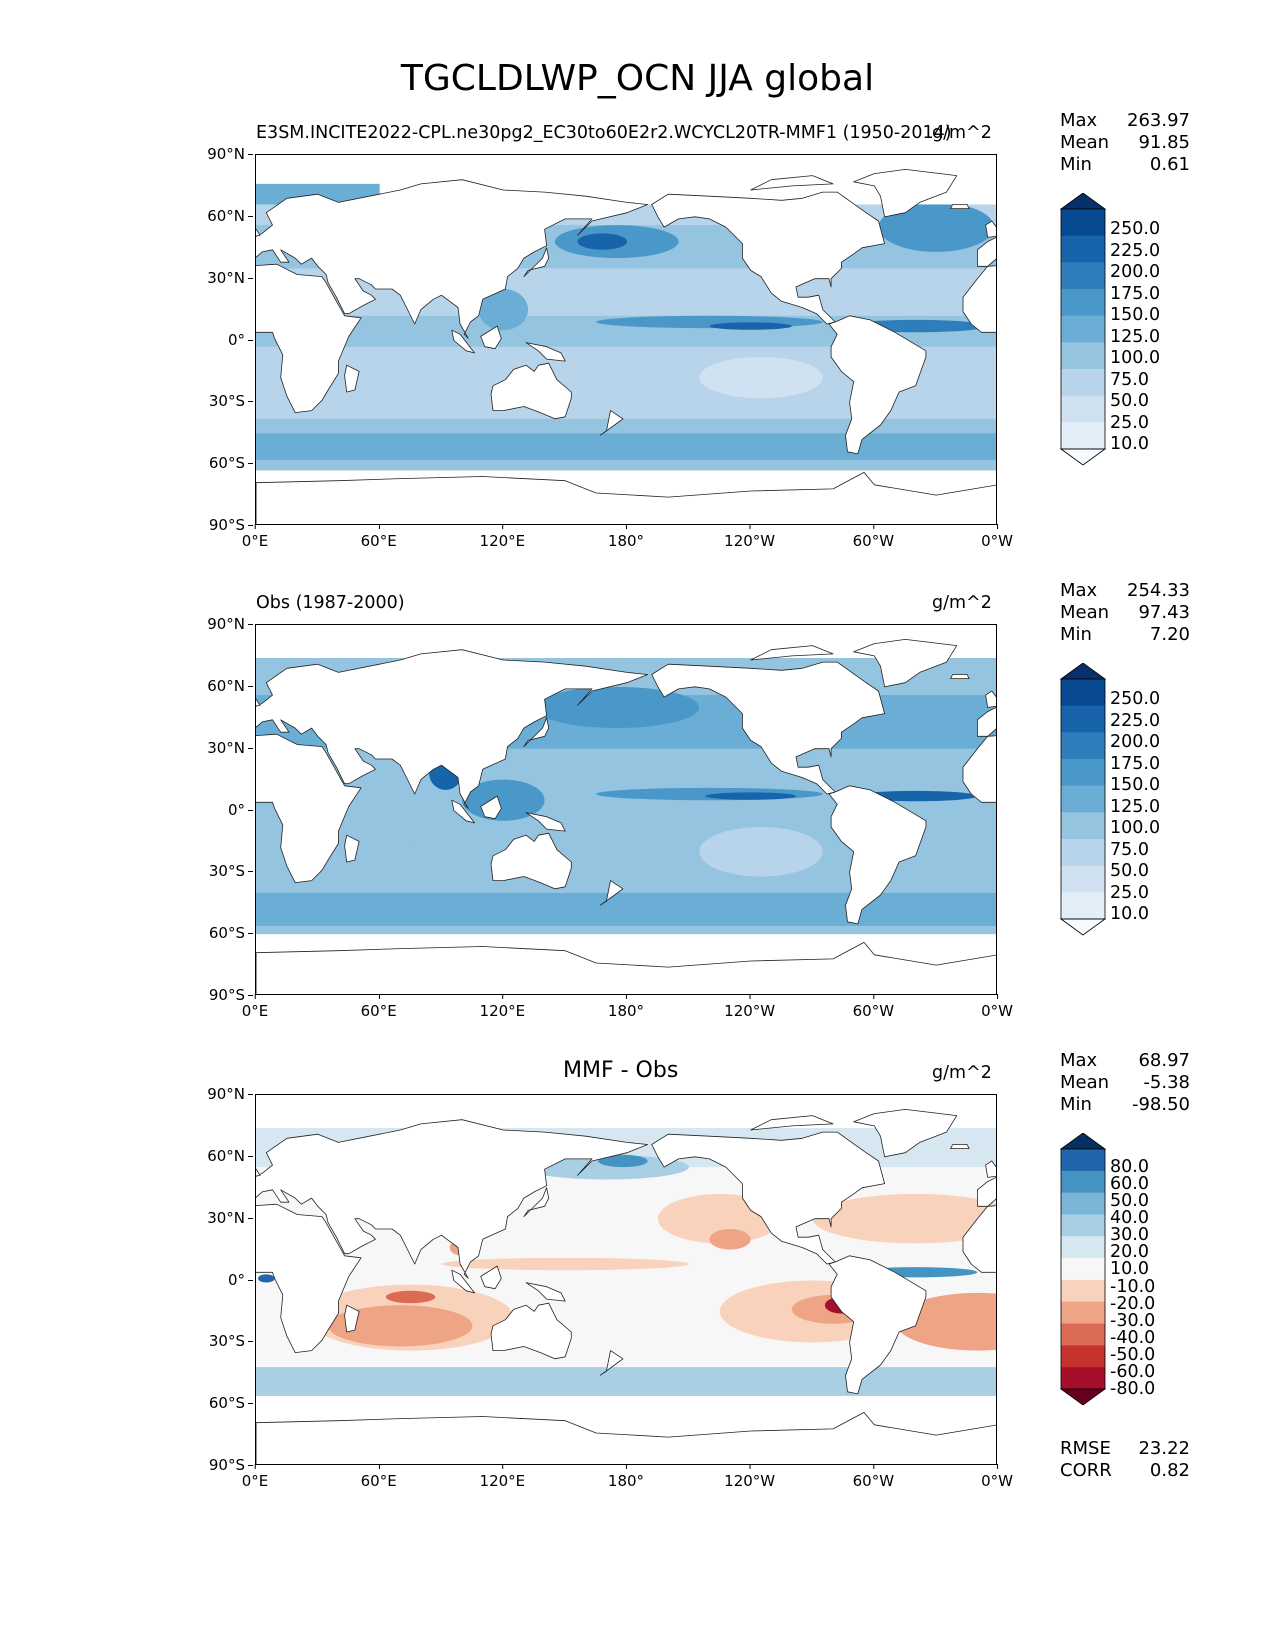  I want to click on map-plot, so click(626, 809).